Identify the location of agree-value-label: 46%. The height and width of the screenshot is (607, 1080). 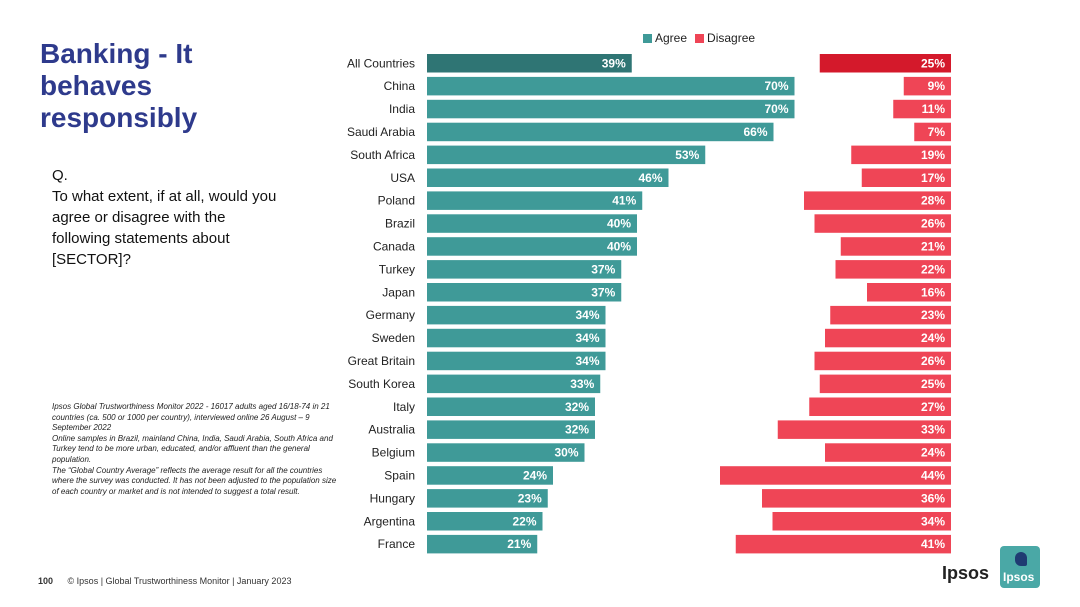
(650, 178).